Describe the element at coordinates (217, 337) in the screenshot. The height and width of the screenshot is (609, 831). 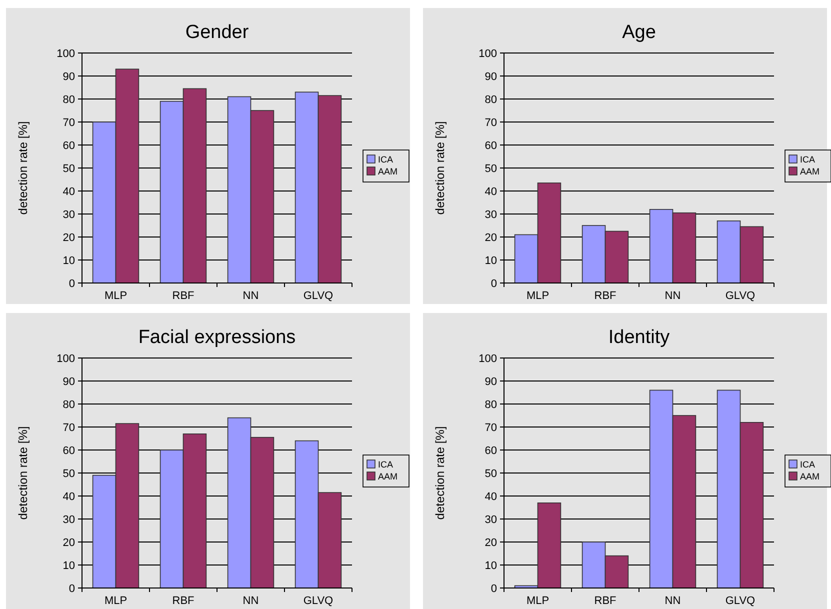
I see `chart-title: Facial expressions` at that location.